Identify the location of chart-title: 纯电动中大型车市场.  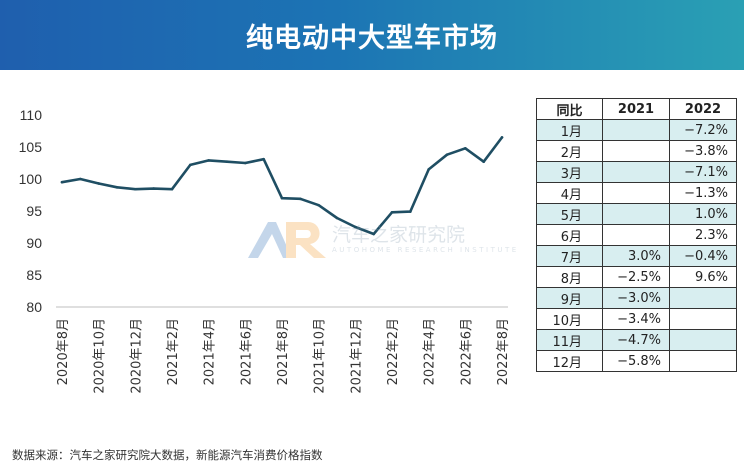
(372, 38).